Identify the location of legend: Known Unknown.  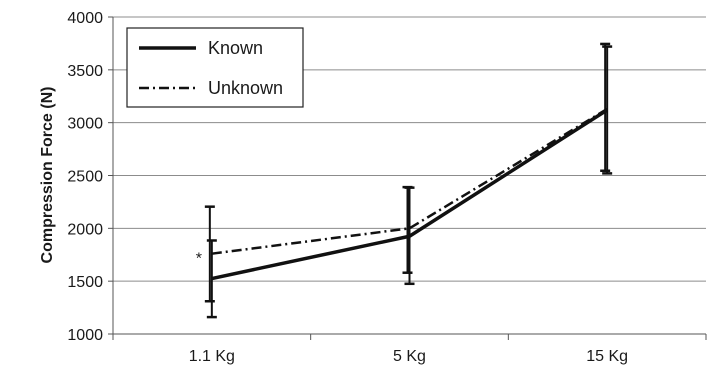
(215, 67).